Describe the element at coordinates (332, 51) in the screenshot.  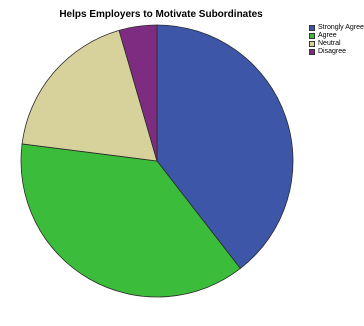
I see `legend-label: Disagree` at that location.